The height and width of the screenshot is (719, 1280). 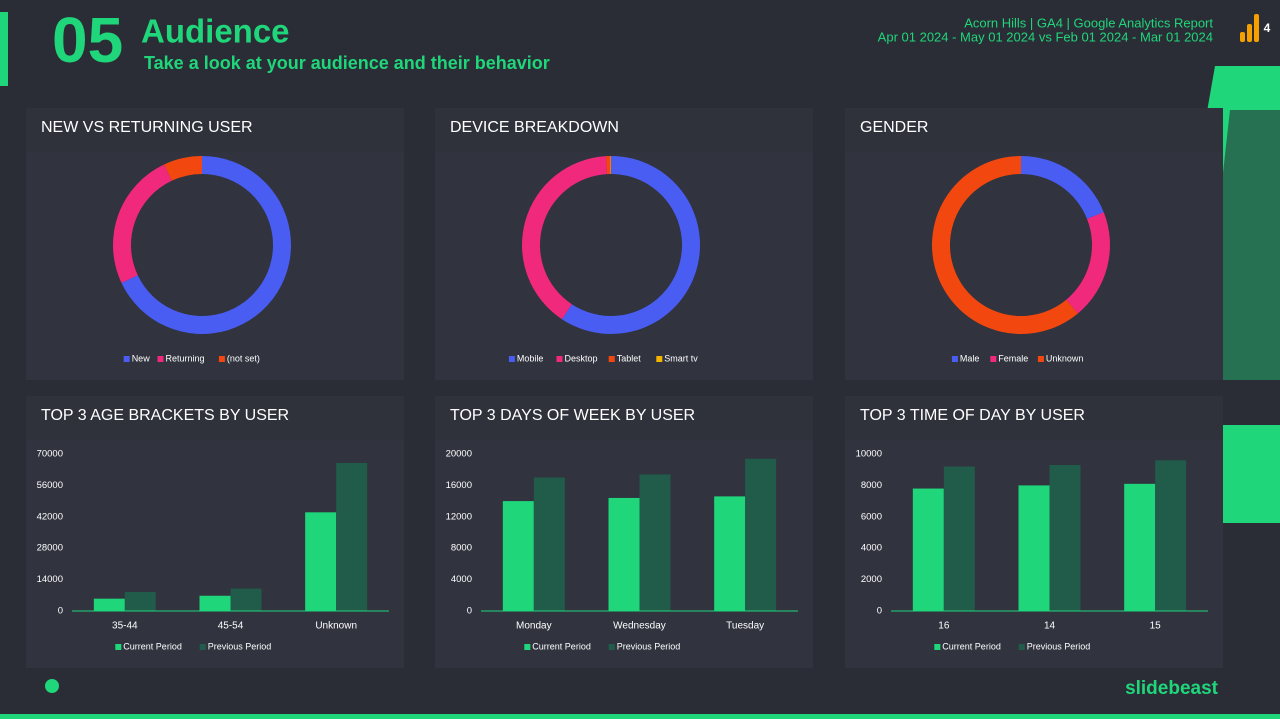 I want to click on x-tick-label: 45-54, so click(x=231, y=626).